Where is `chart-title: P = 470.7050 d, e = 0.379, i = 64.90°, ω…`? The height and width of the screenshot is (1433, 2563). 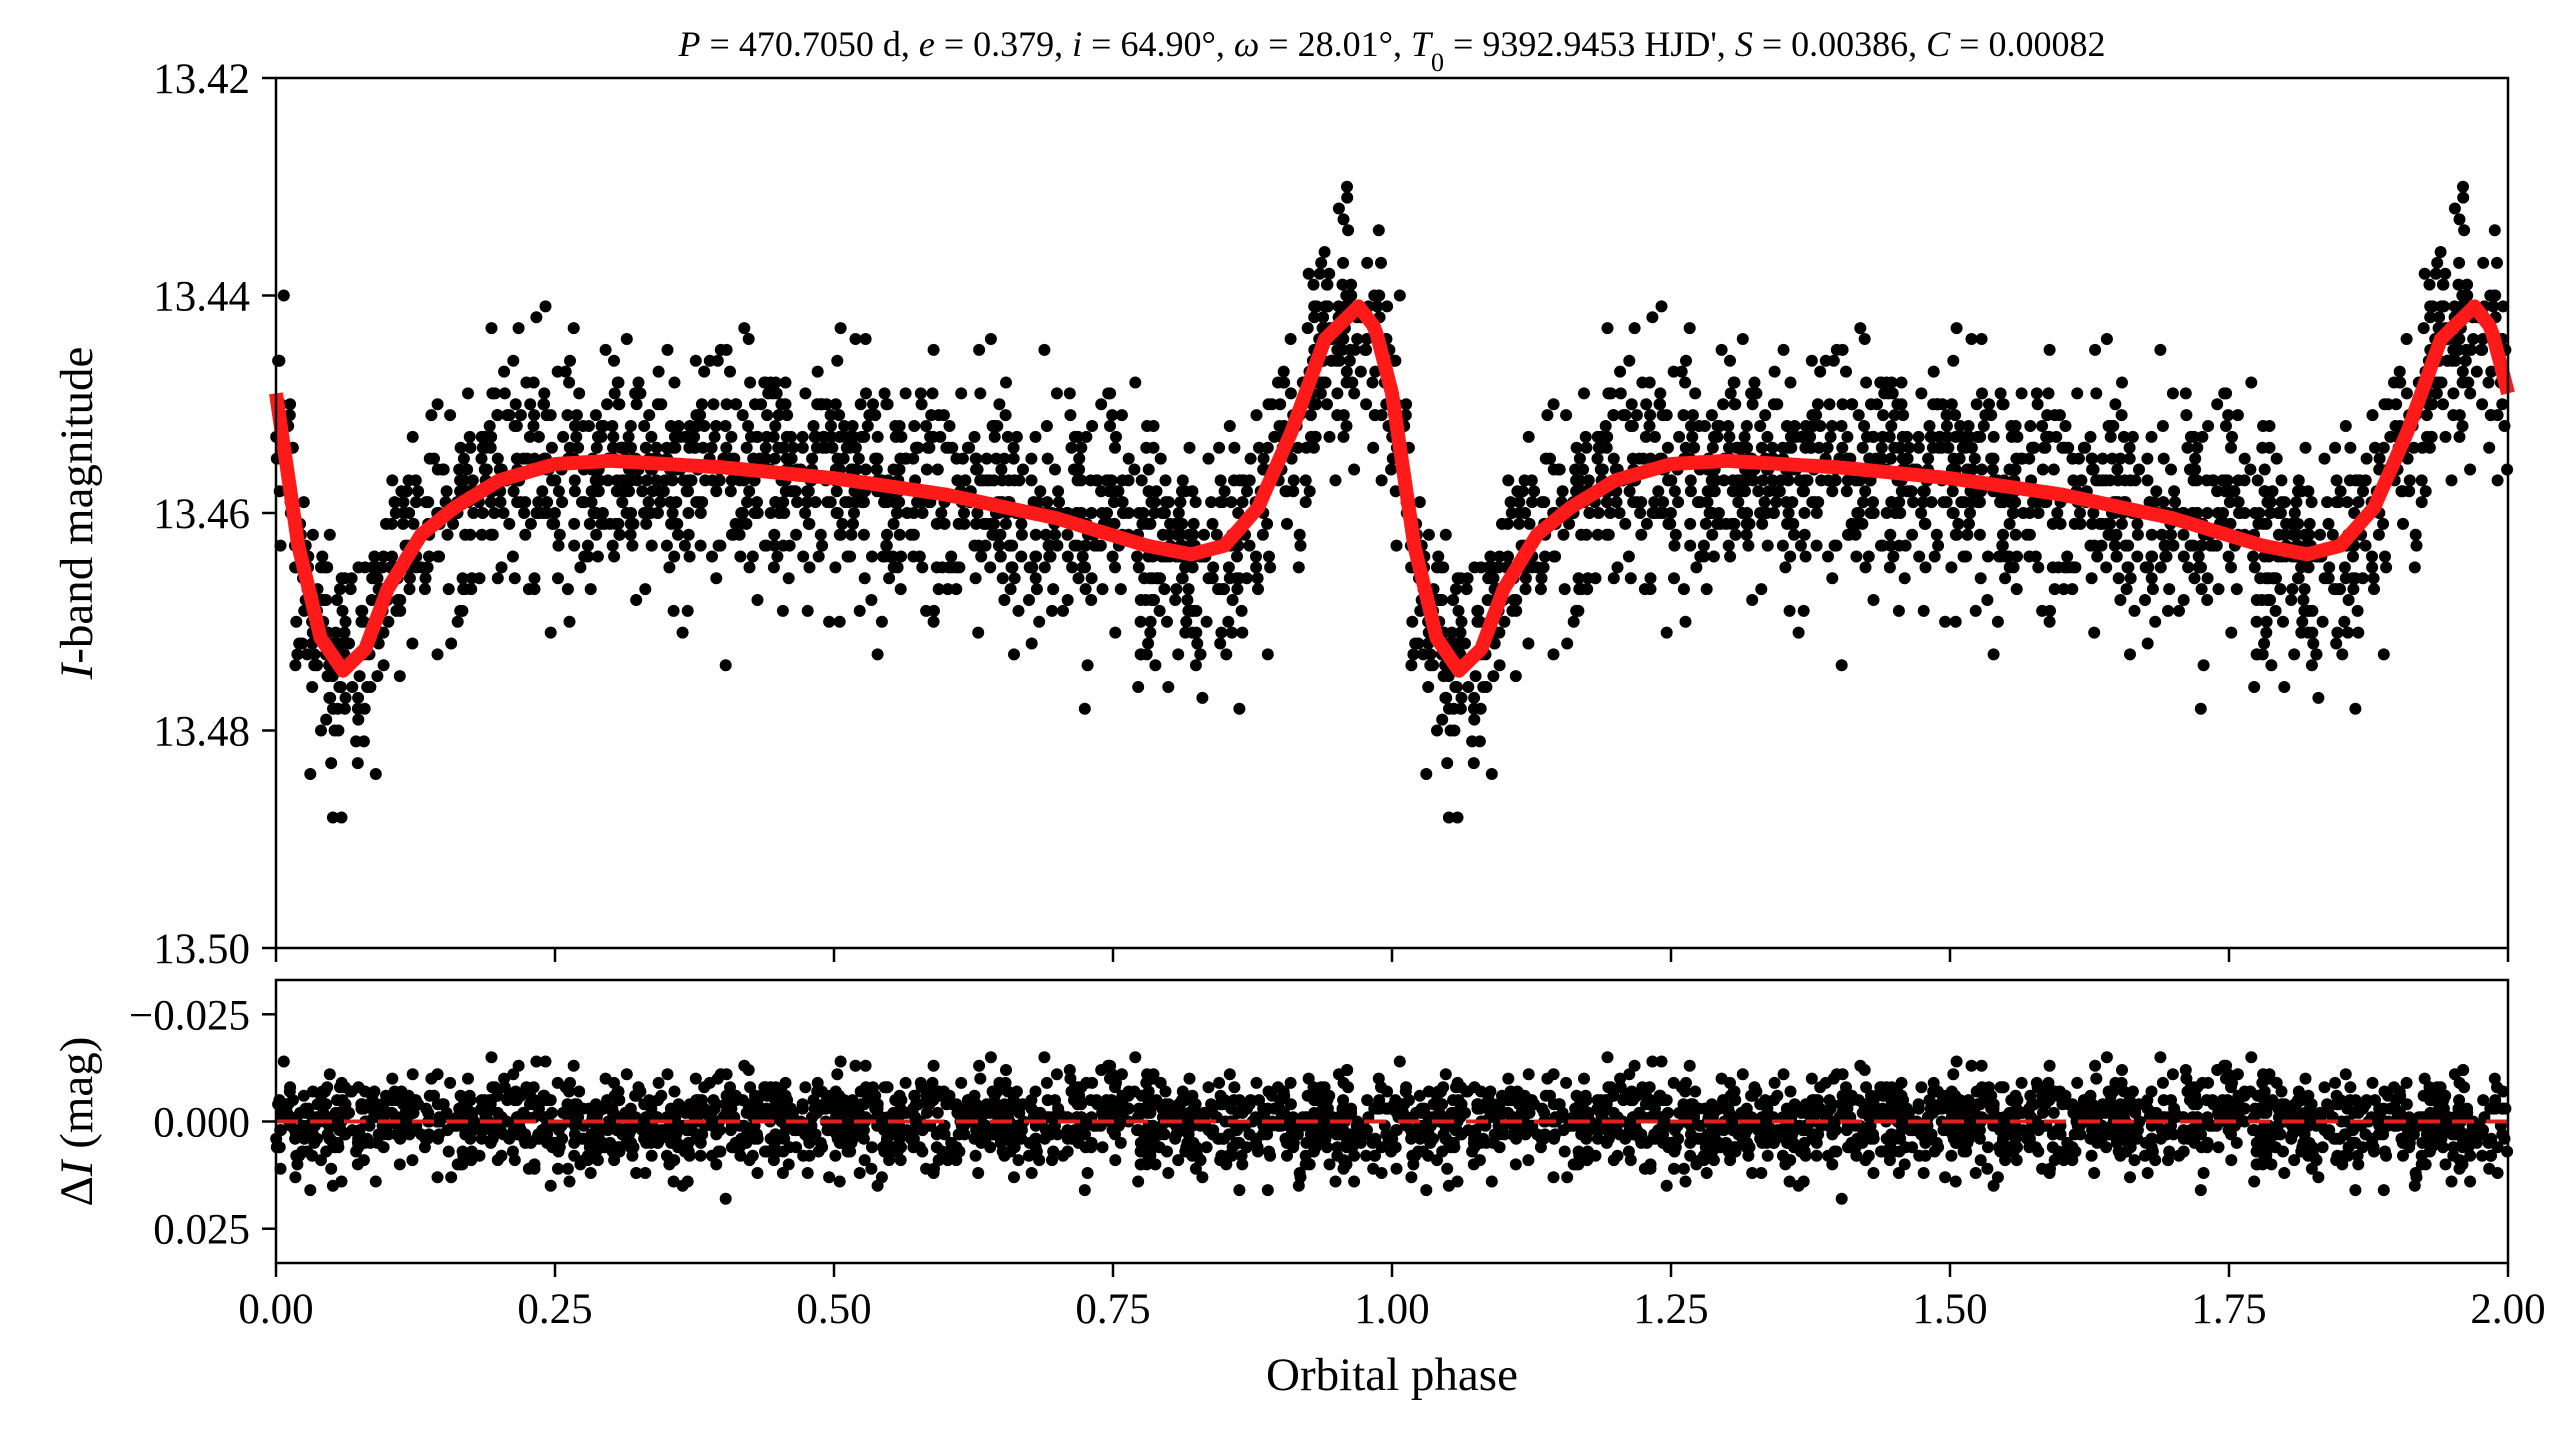 chart-title: P = 470.7050 d, e = 0.379, i = 64.90°, ω… is located at coordinates (1392, 50).